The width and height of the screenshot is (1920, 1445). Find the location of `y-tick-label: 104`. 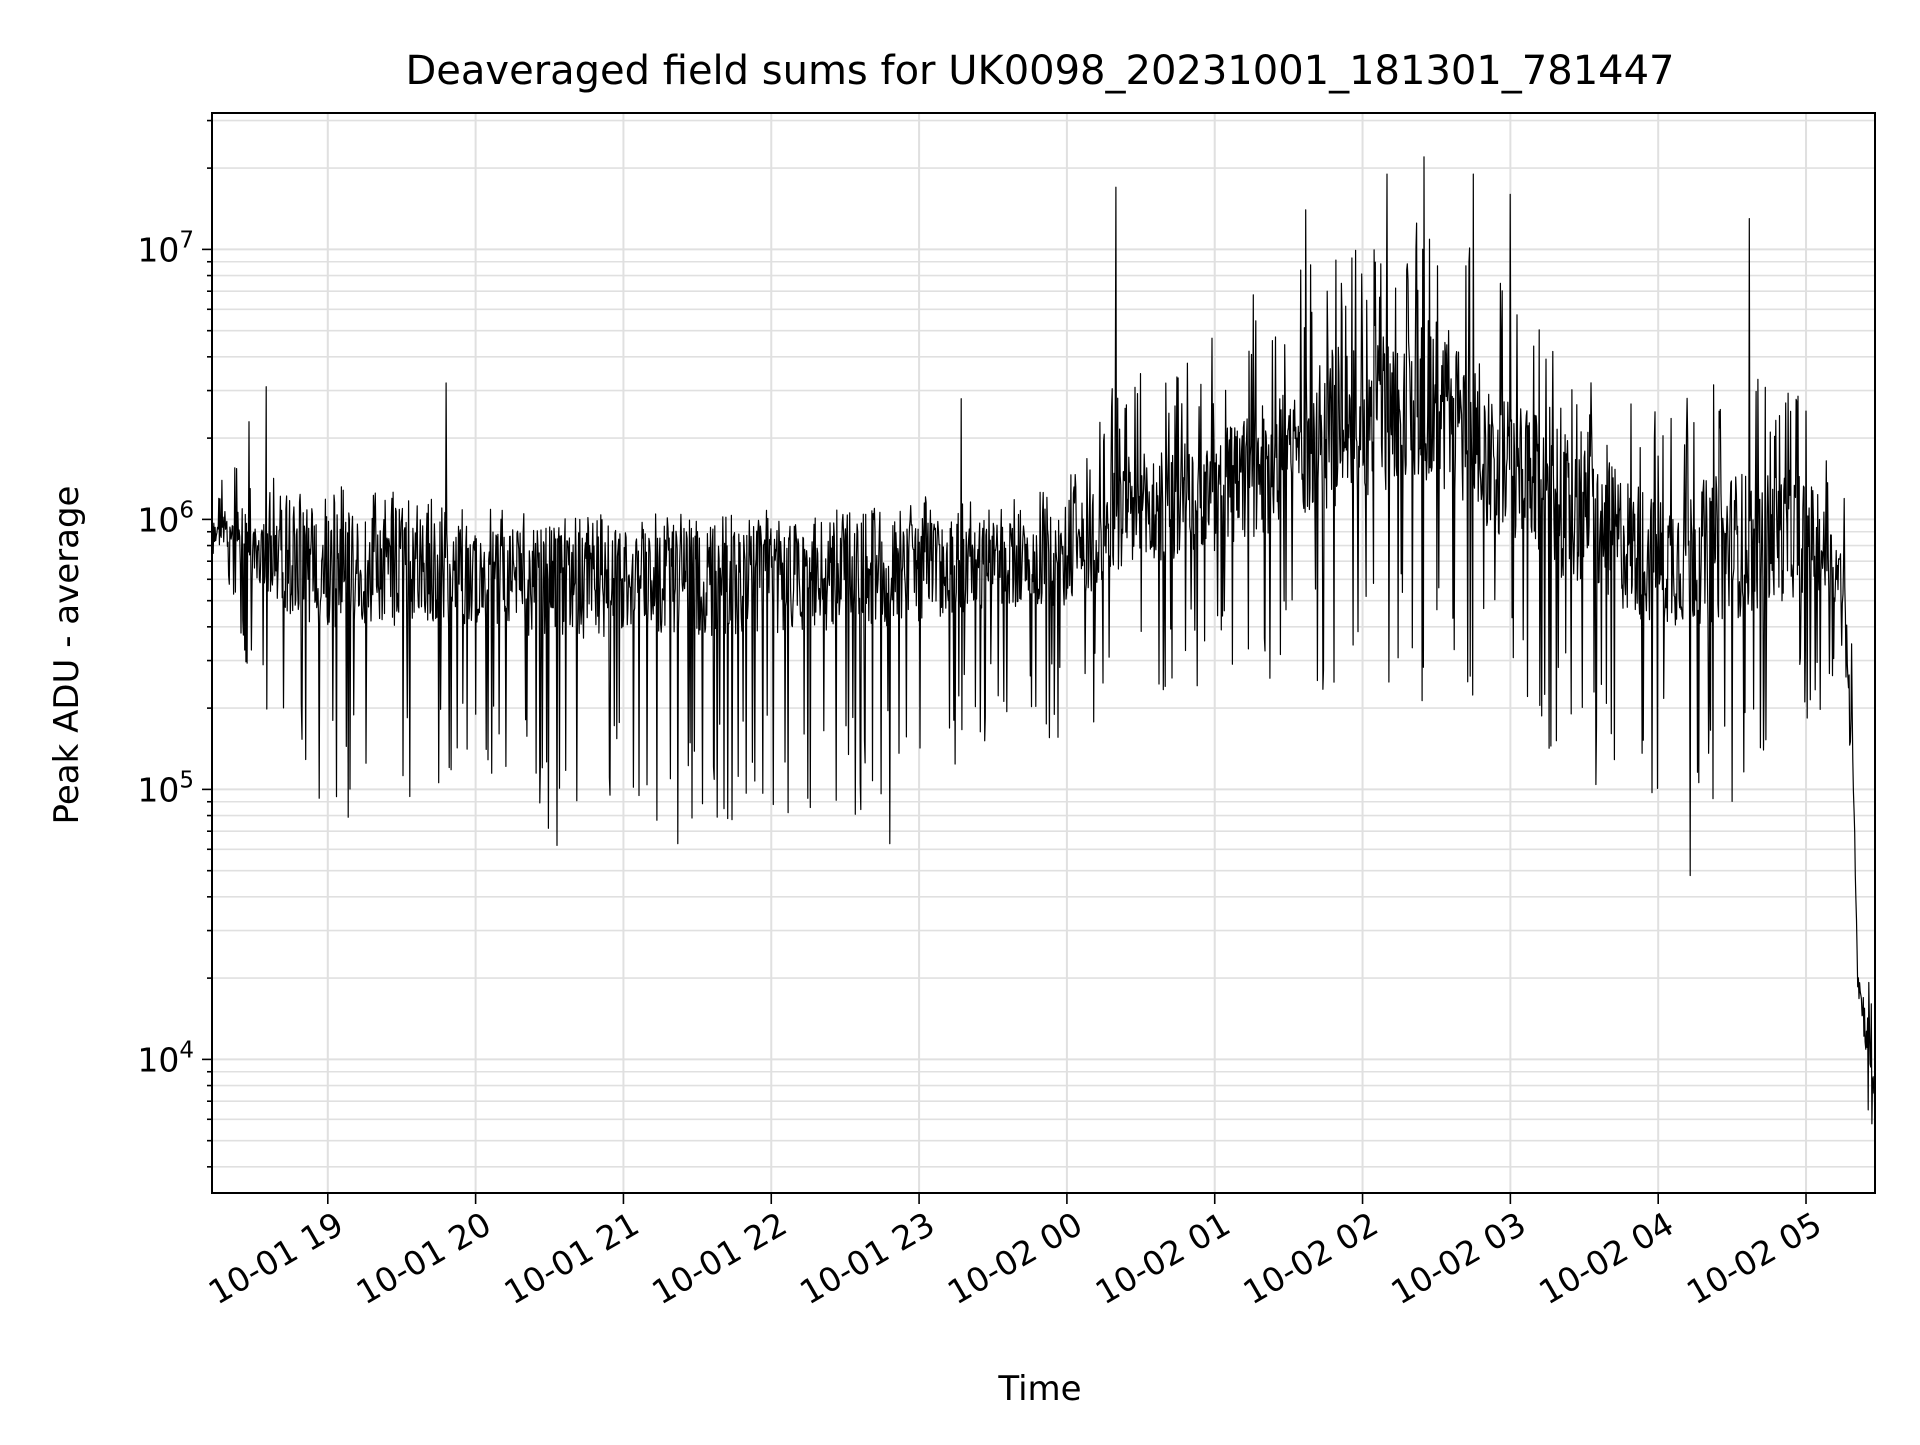

y-tick-label: 104 is located at coordinates (165, 1058).